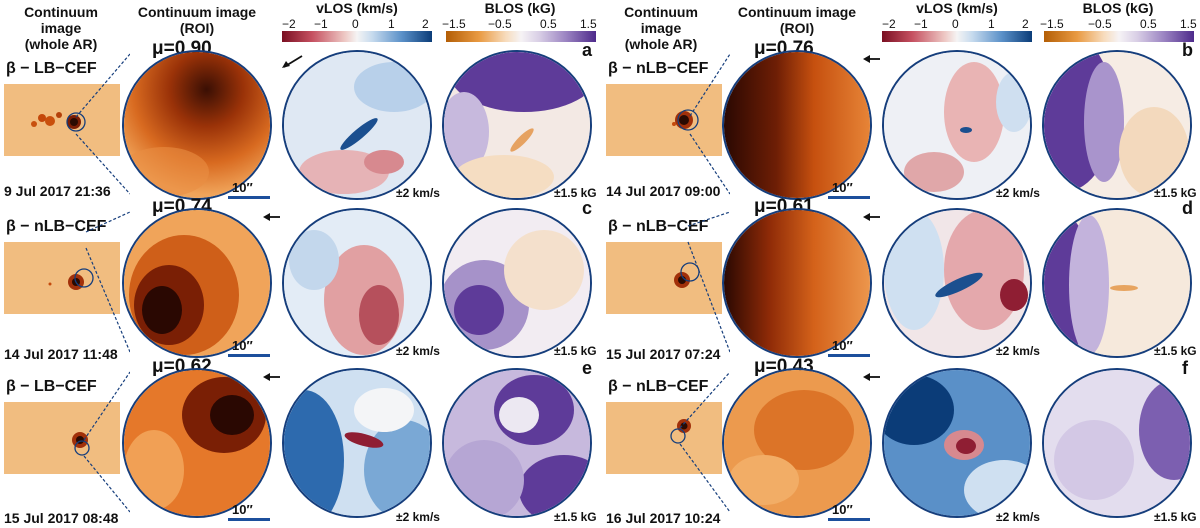 This screenshot has width=1200, height=528. I want to click on panel-label: e, so click(587, 368).